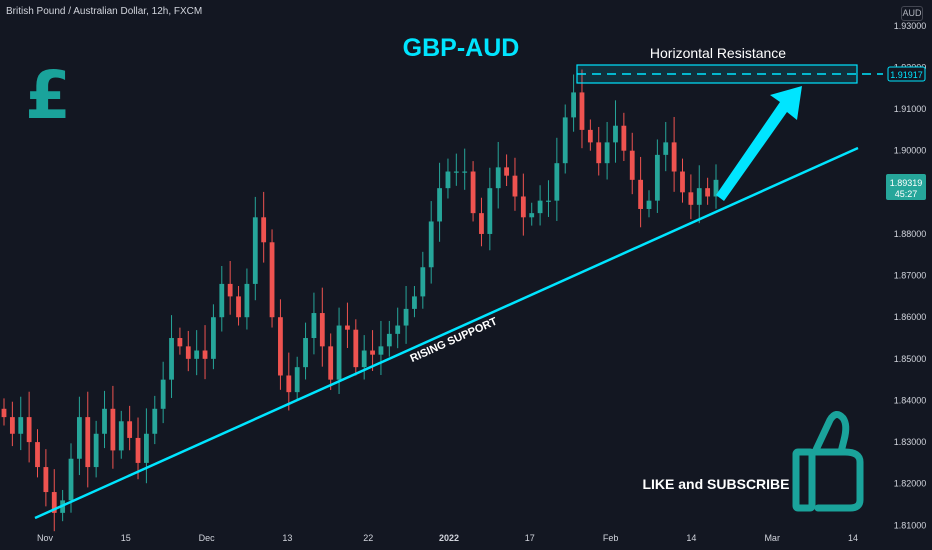 The width and height of the screenshot is (932, 550). What do you see at coordinates (910, 525) in the screenshot?
I see `price-tick-label: 1.81000` at bounding box center [910, 525].